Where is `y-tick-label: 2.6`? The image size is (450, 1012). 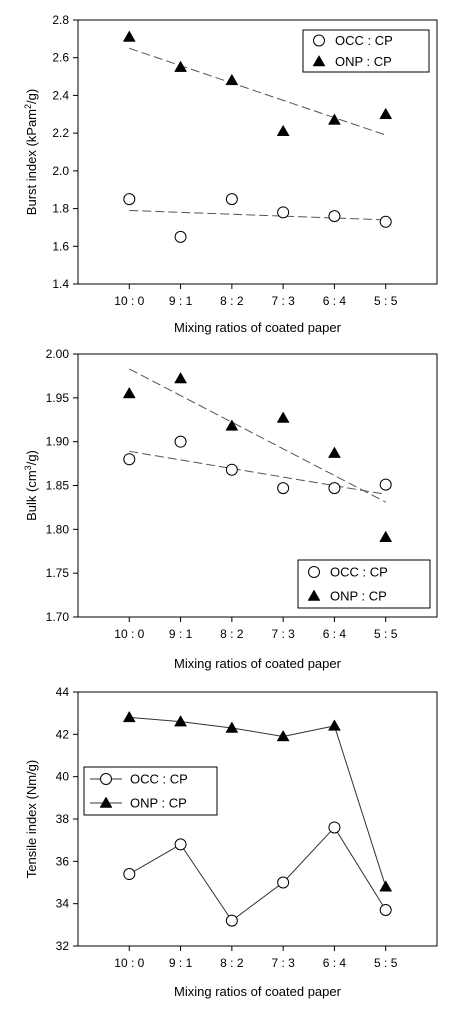 y-tick-label: 2.6 is located at coordinates (60, 58).